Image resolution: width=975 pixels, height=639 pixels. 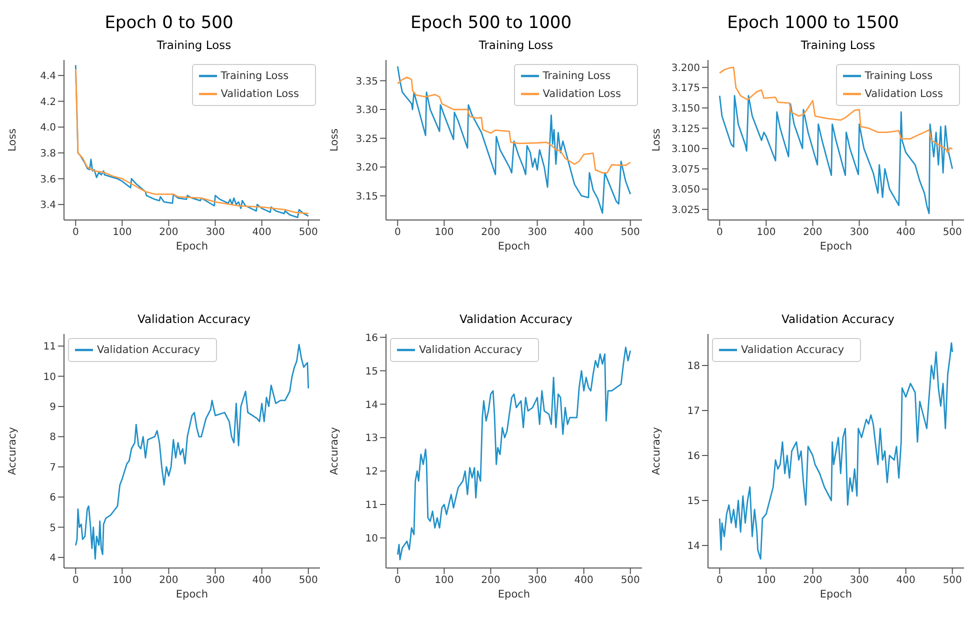 I want to click on y-tick-label: 3.100, so click(x=685, y=150).